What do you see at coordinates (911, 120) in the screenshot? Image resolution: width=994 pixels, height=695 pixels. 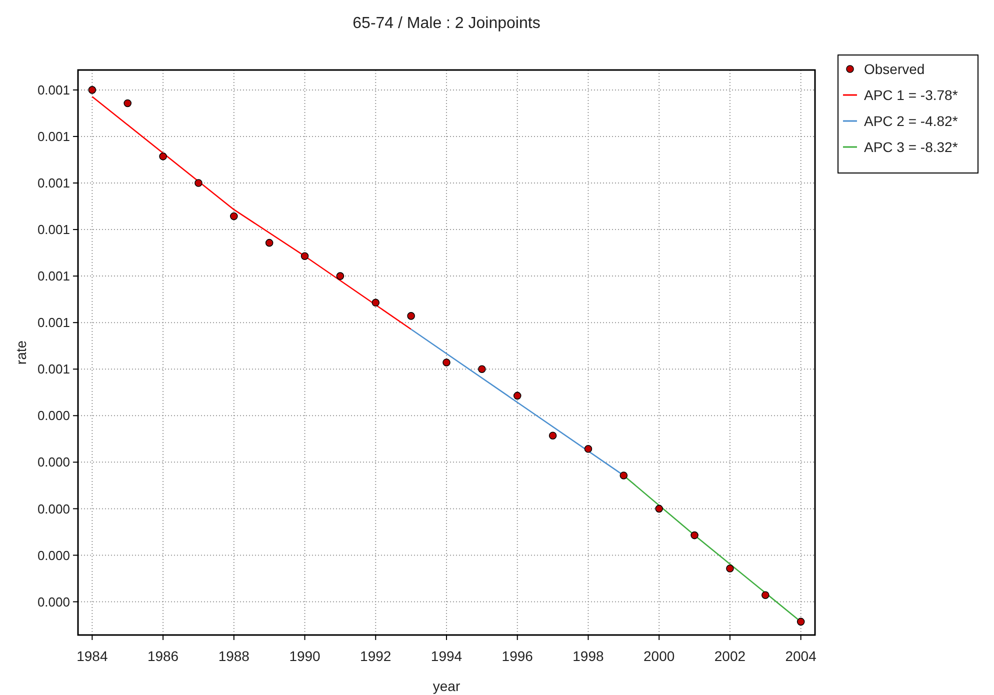 I see `legend-label: APC 2 = -4.82*` at bounding box center [911, 120].